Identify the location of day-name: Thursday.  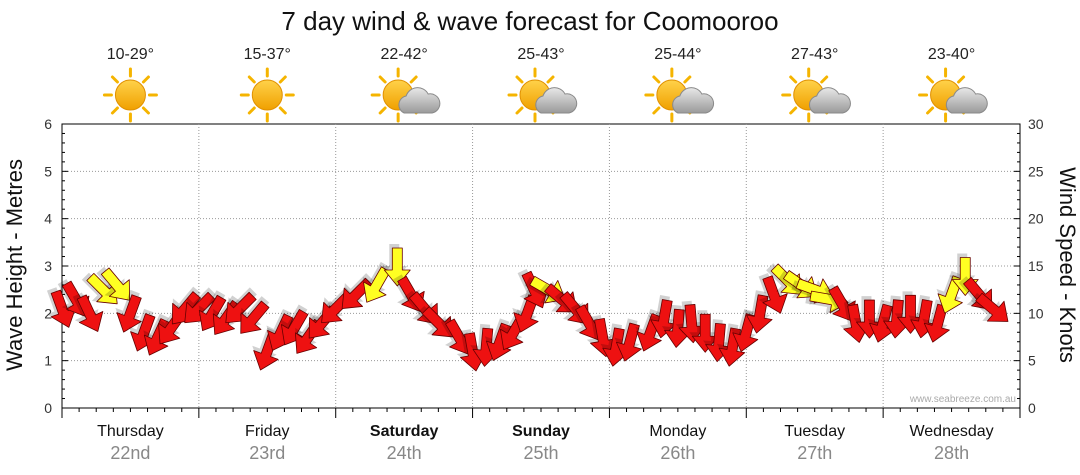
(130, 431).